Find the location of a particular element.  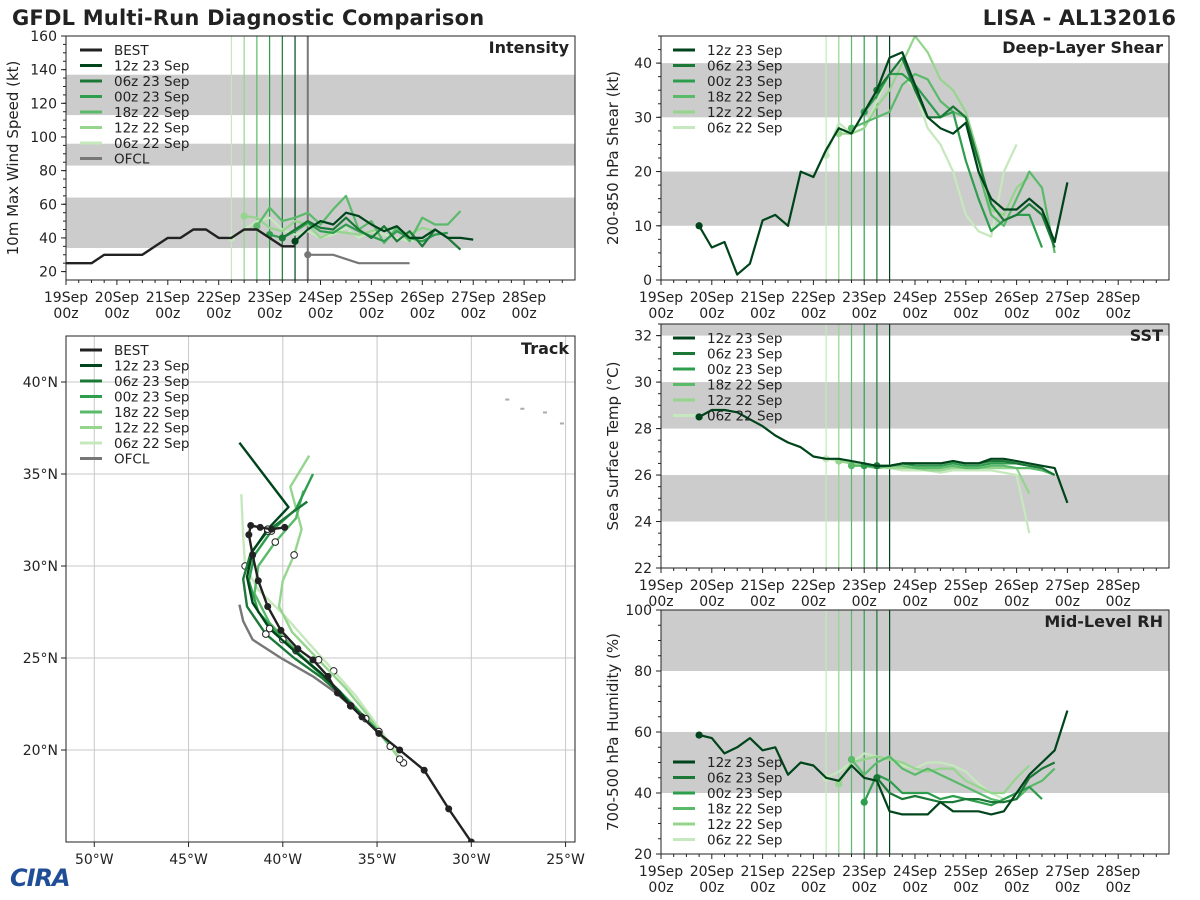

track-point-12z-22-sep is located at coordinates (399, 759).